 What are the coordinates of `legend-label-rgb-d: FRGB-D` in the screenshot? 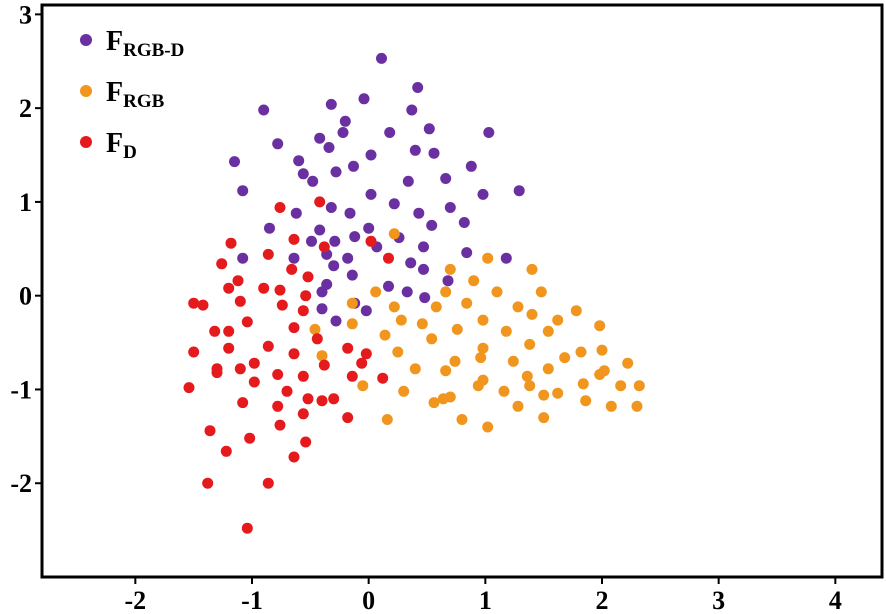 It's located at (145, 43).